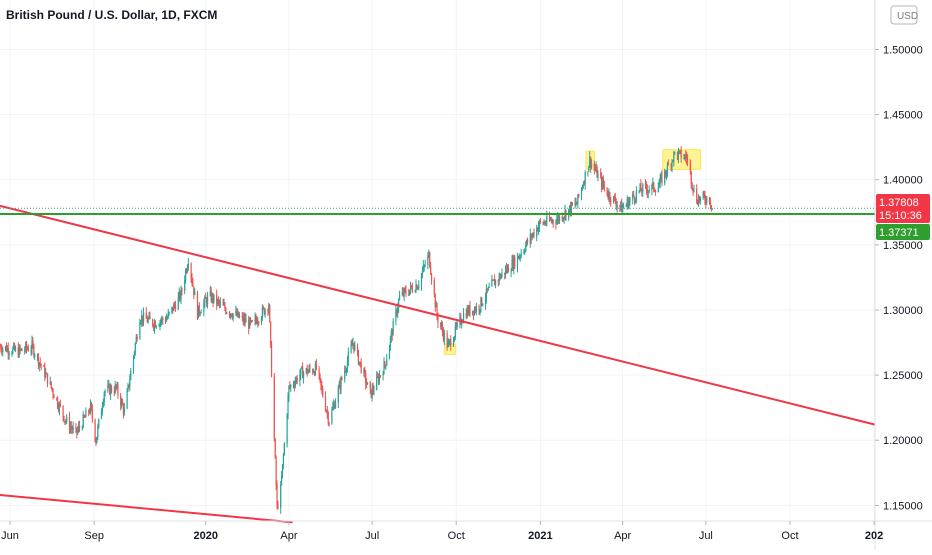  I want to click on time-axis: Jun Sep 2020 Apr Jul Oct 2021 Apr Jul Oct 202, so click(442, 531).